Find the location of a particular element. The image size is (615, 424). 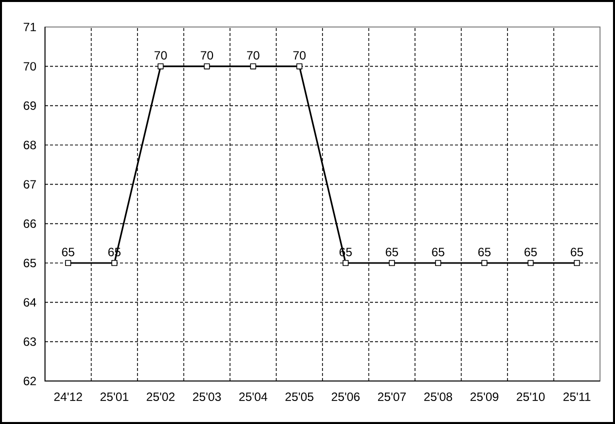

y-tick-label: 64 is located at coordinates (30, 302).